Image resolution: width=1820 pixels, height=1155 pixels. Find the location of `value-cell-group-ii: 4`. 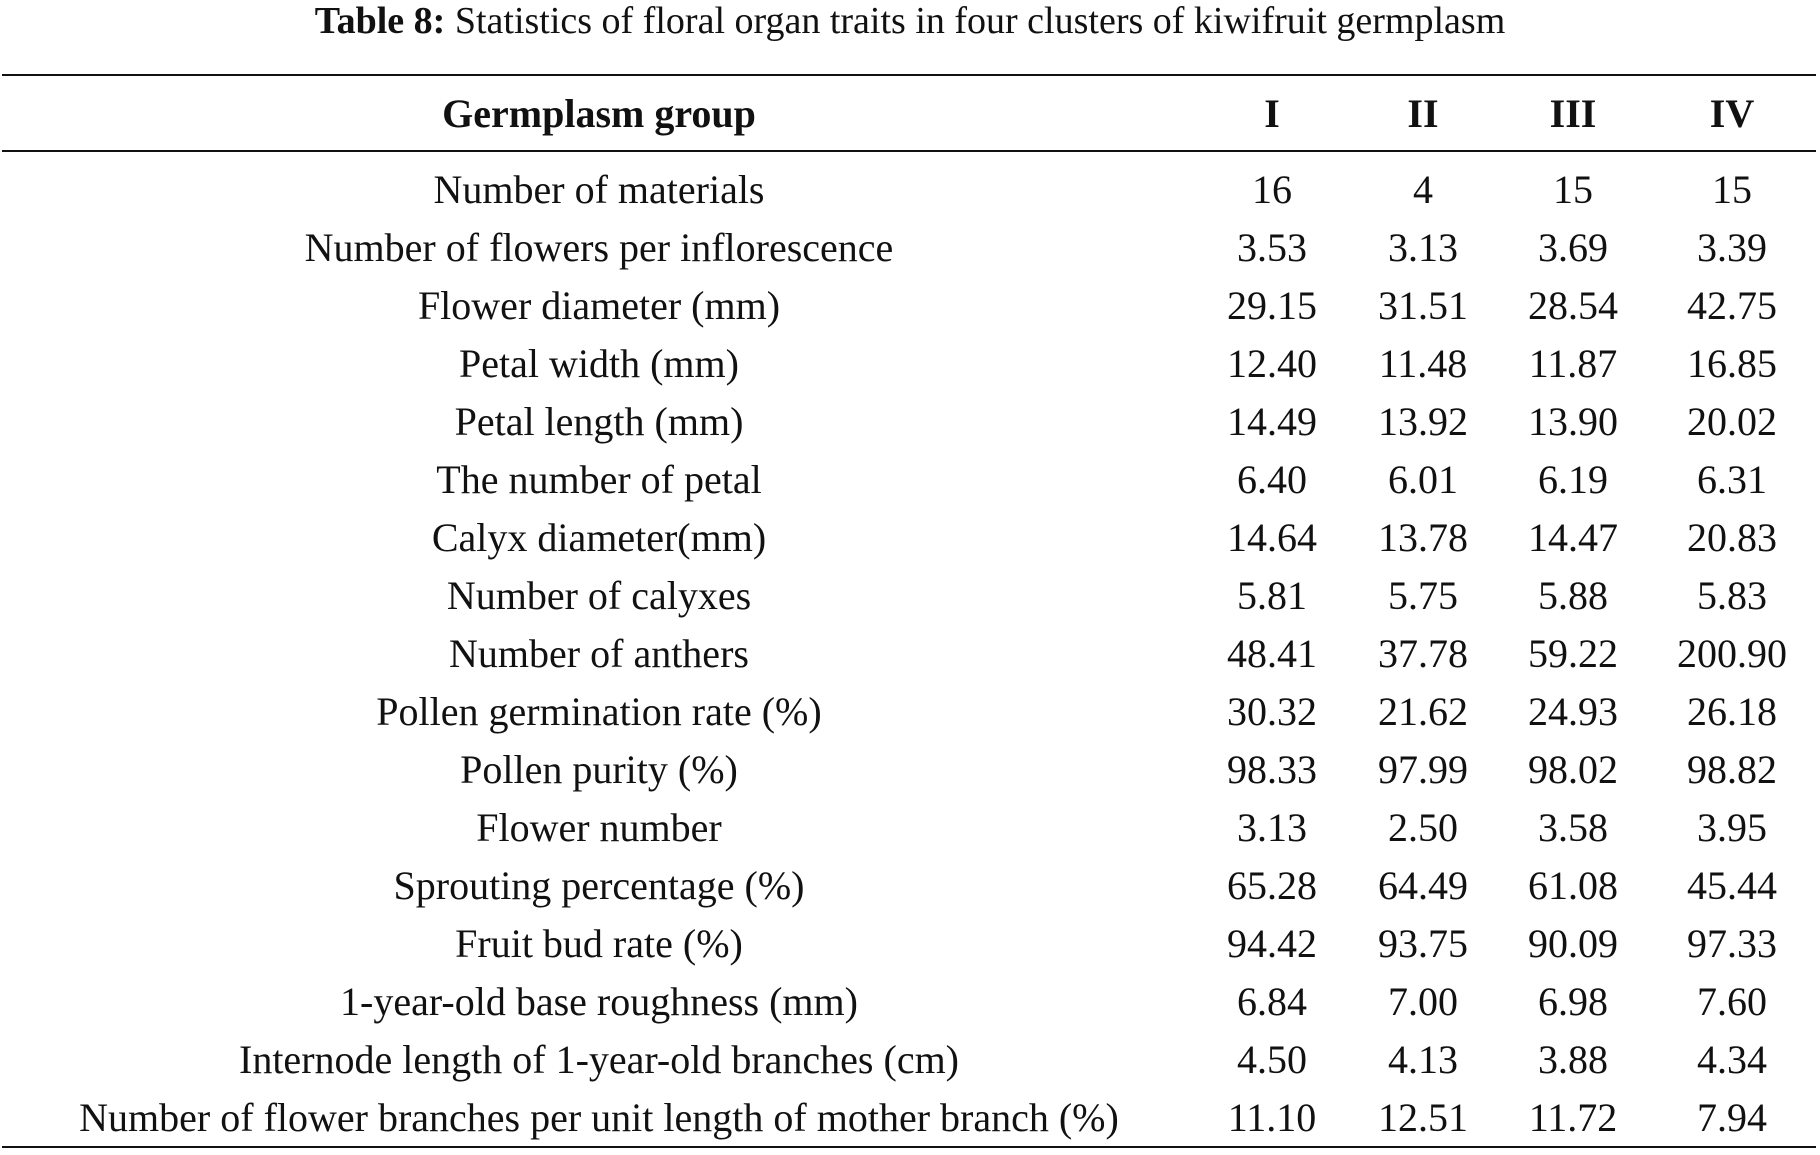

value-cell-group-ii: 4 is located at coordinates (1423, 189).